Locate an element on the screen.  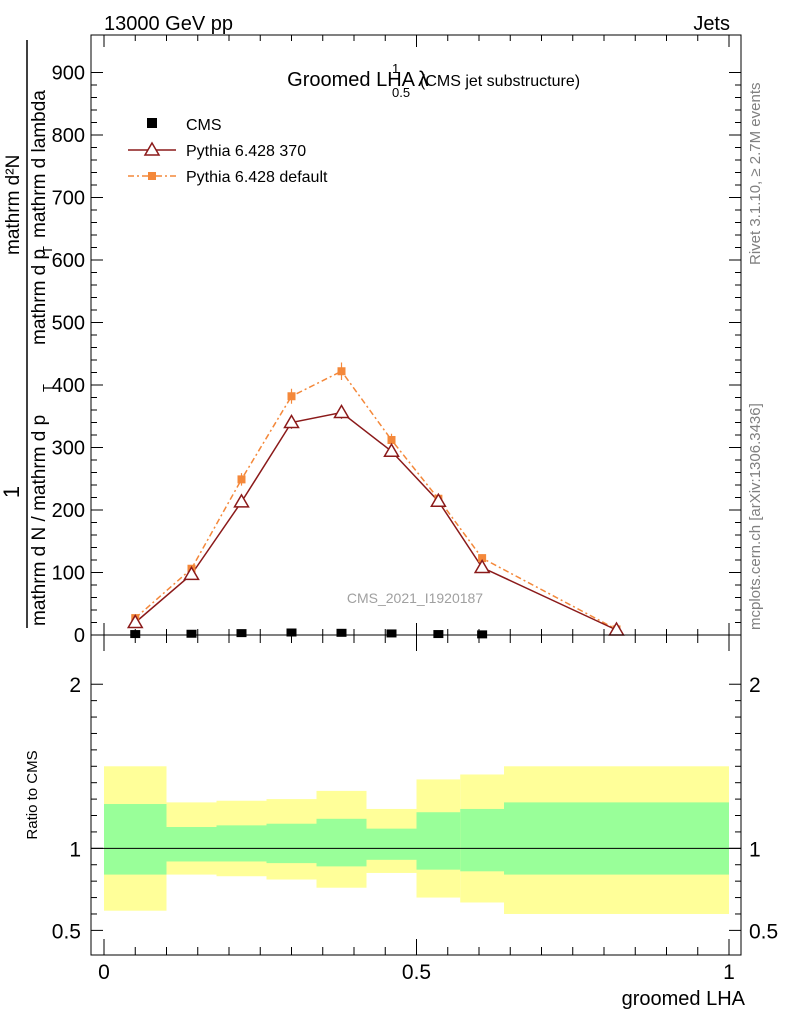
legend-marker-cms is located at coordinates (152, 123).